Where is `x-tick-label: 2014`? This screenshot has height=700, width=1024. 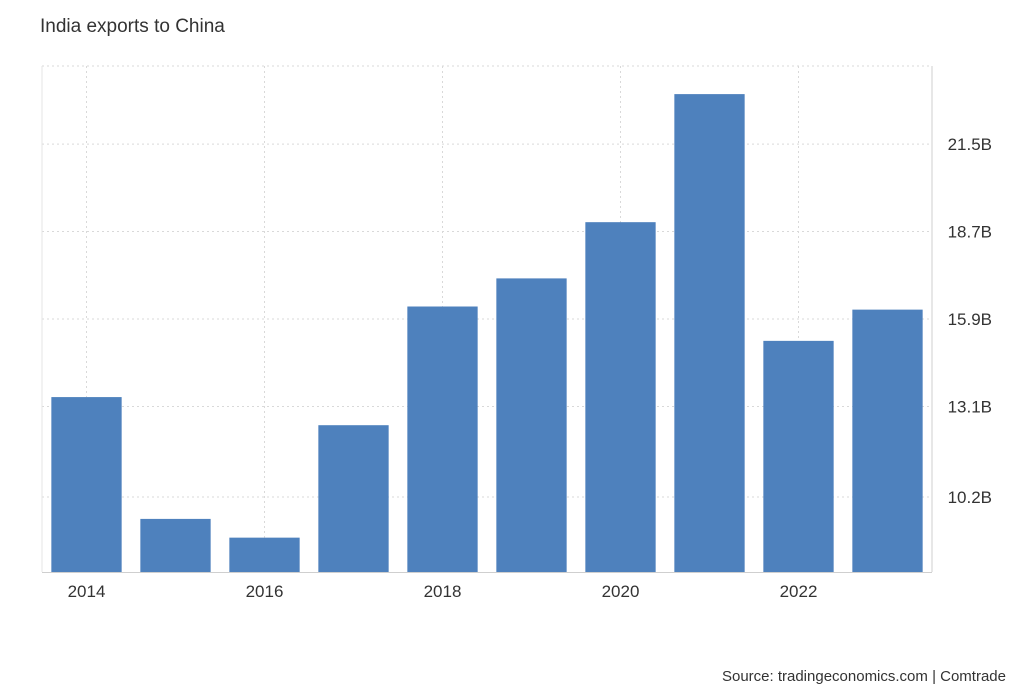
x-tick-label: 2014 is located at coordinates (87, 591).